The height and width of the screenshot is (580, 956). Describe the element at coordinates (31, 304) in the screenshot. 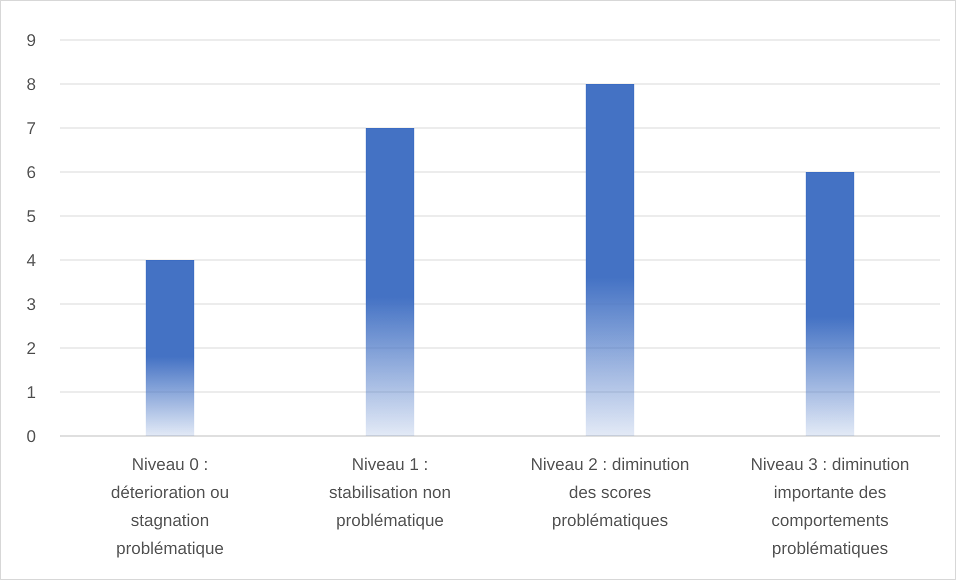

I see `y-tick-label: 3` at that location.